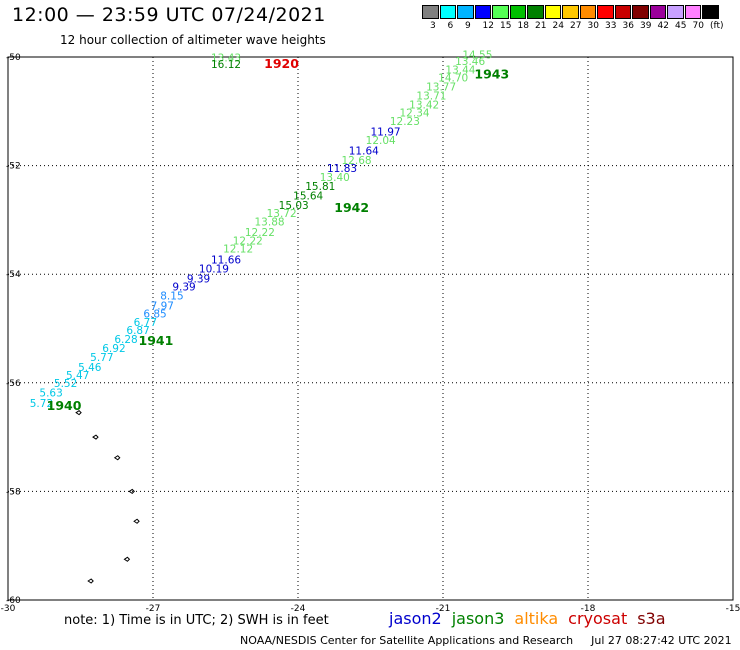 The height and width of the screenshot is (650, 740). What do you see at coordinates (488, 26) in the screenshot?
I see `legend-tick-label: 12` at bounding box center [488, 26].